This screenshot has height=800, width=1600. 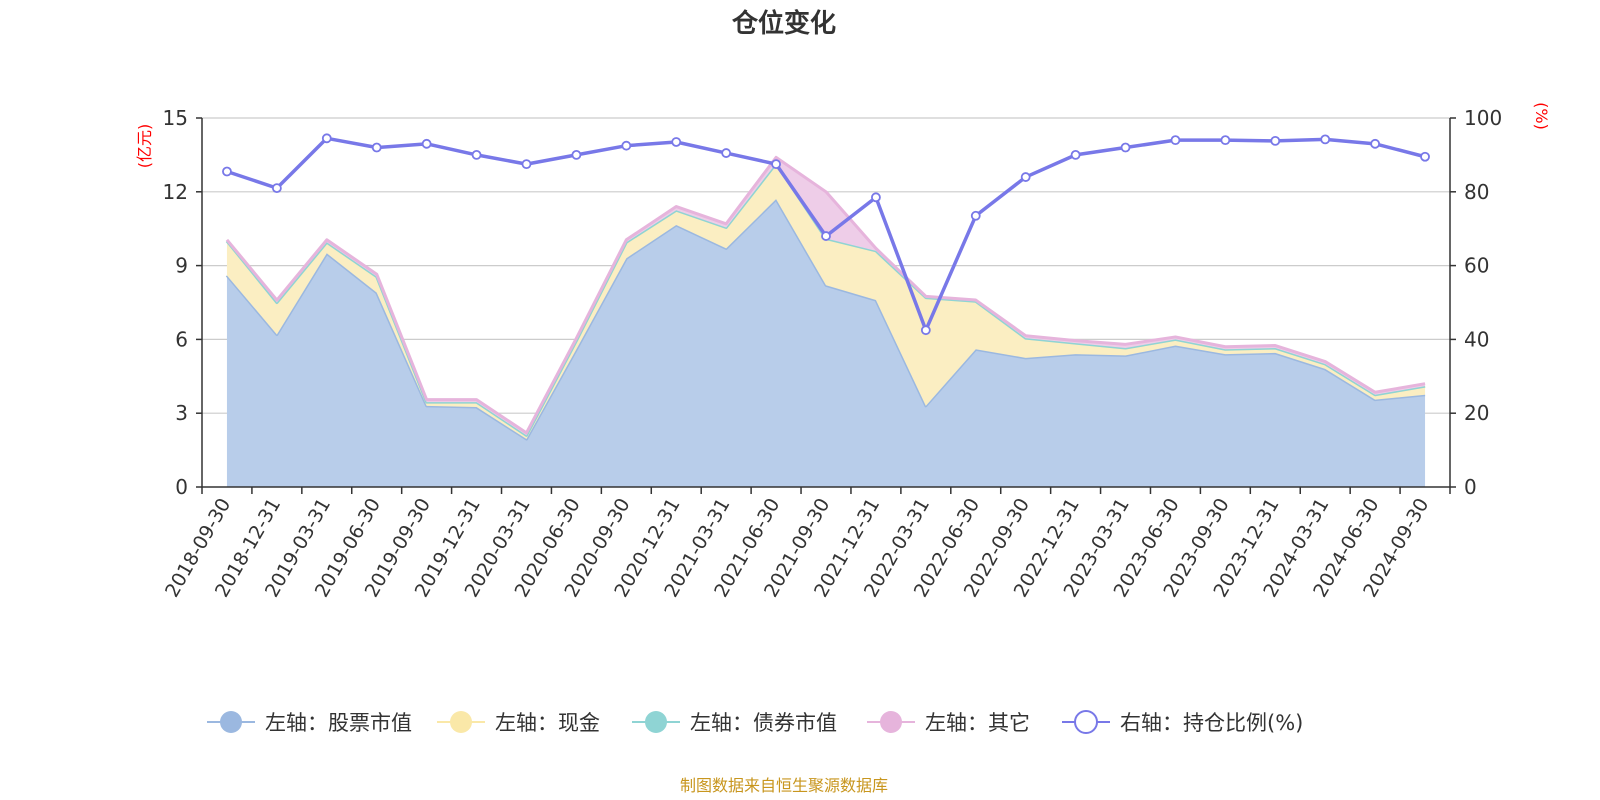 What do you see at coordinates (181, 487) in the screenshot?
I see `left-tick-label: 0` at bounding box center [181, 487].